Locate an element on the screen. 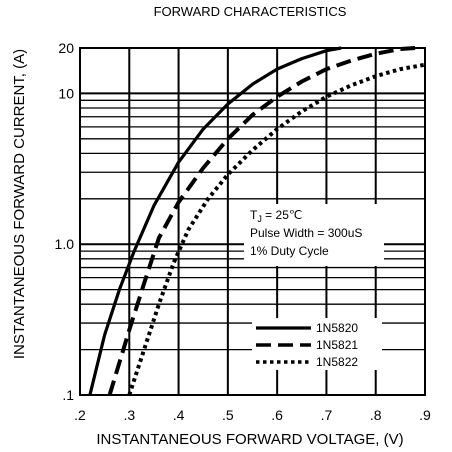  annotation-subscript-j: J is located at coordinates (259, 219).